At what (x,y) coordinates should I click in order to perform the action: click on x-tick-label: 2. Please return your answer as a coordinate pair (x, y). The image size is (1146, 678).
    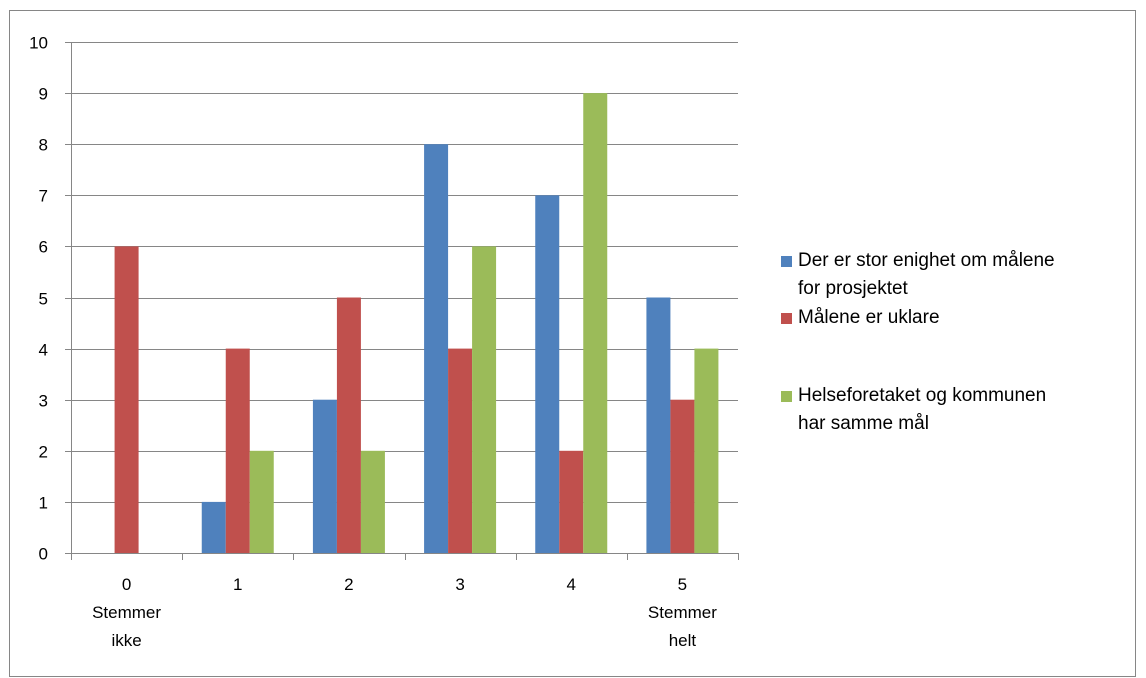
    Looking at the image, I should click on (348, 584).